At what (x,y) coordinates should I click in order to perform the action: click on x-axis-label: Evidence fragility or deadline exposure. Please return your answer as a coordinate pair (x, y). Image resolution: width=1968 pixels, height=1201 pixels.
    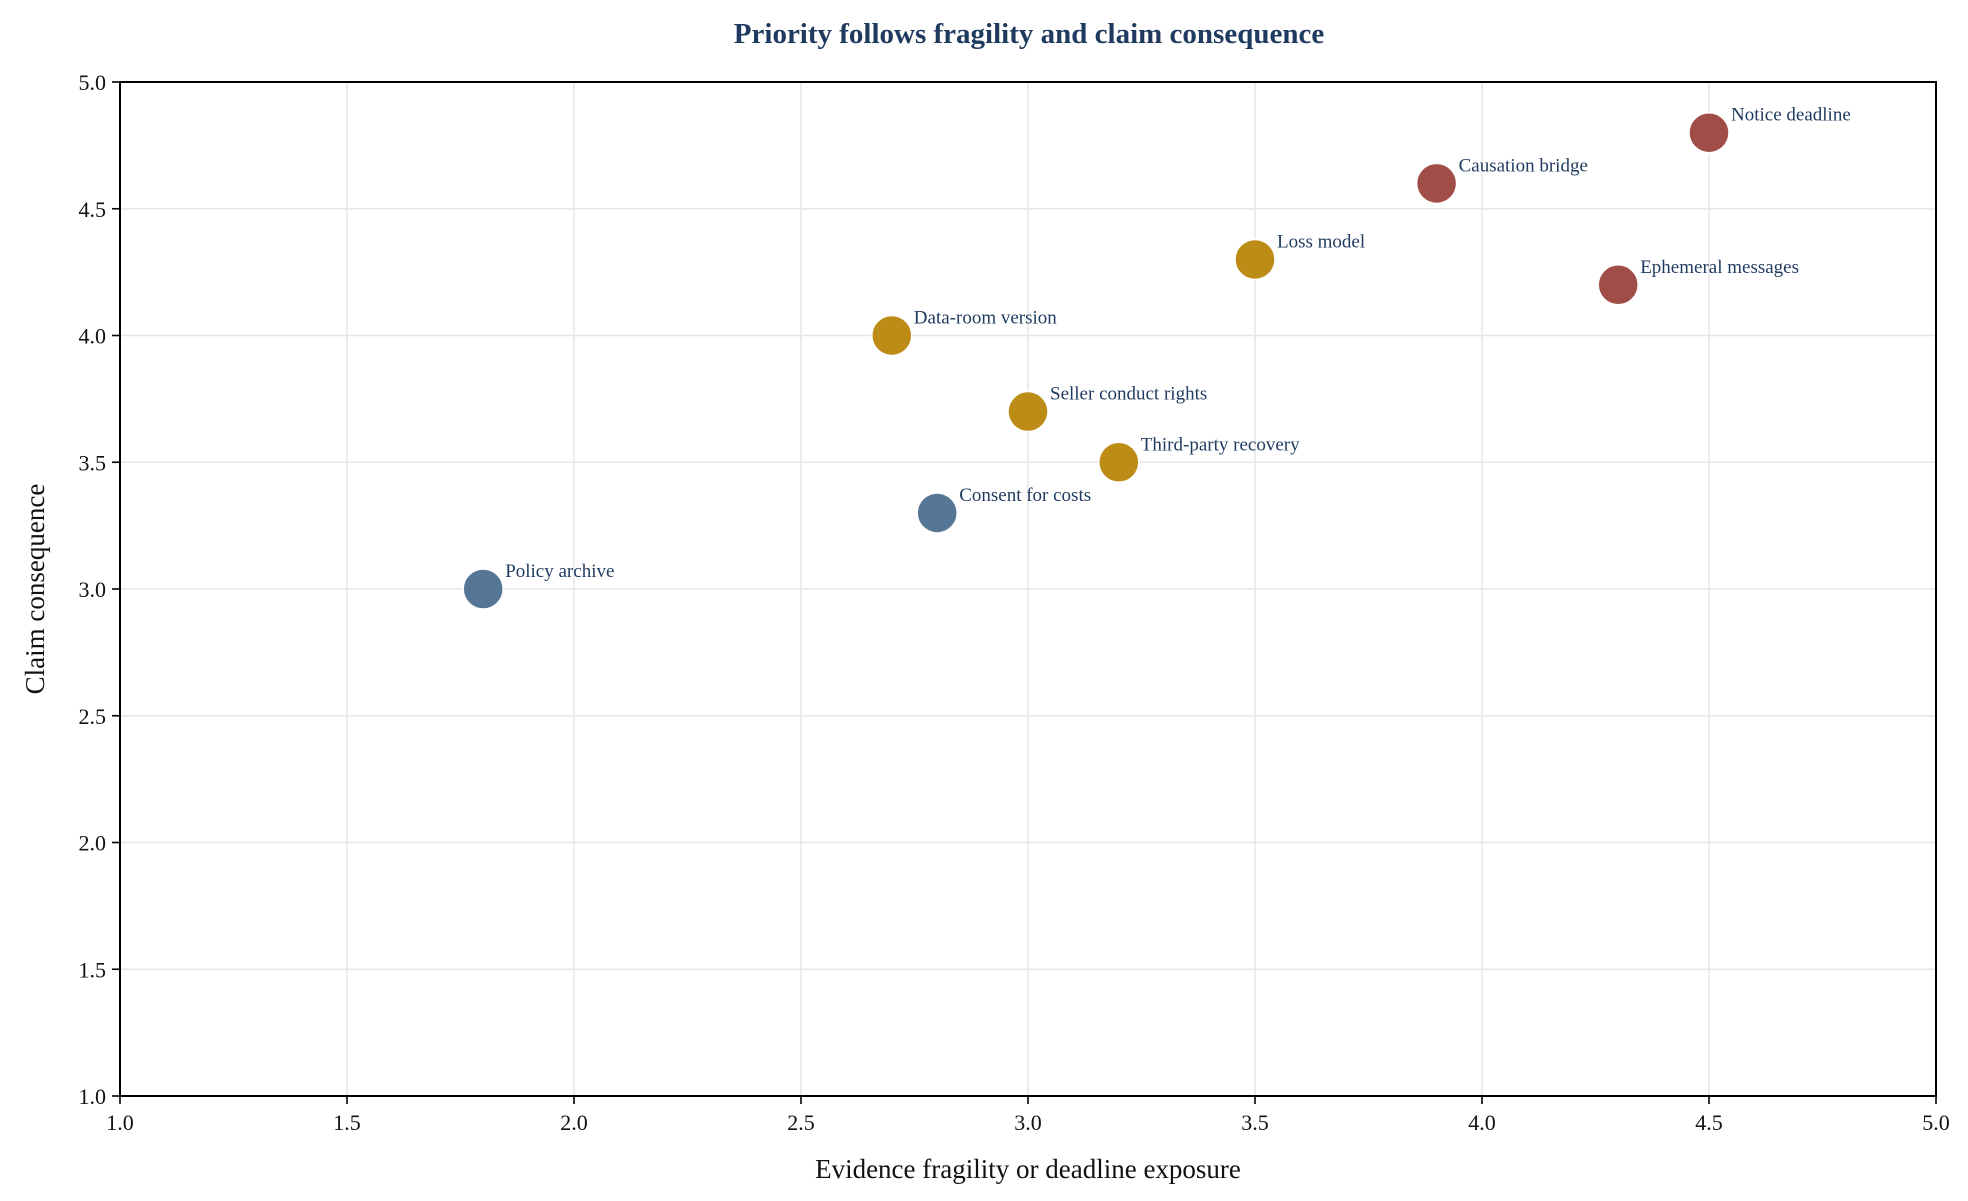
    Looking at the image, I should click on (1028, 1169).